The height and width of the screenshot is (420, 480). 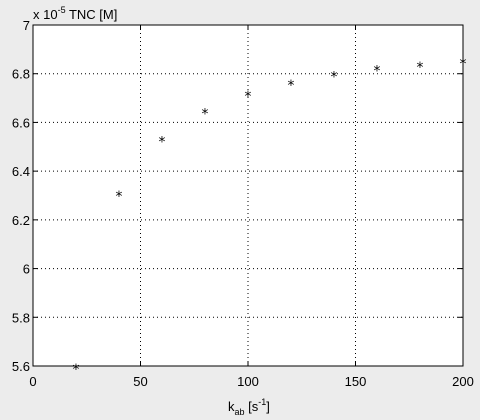 I want to click on y-axis-label-exponent: -5, so click(x=62, y=10).